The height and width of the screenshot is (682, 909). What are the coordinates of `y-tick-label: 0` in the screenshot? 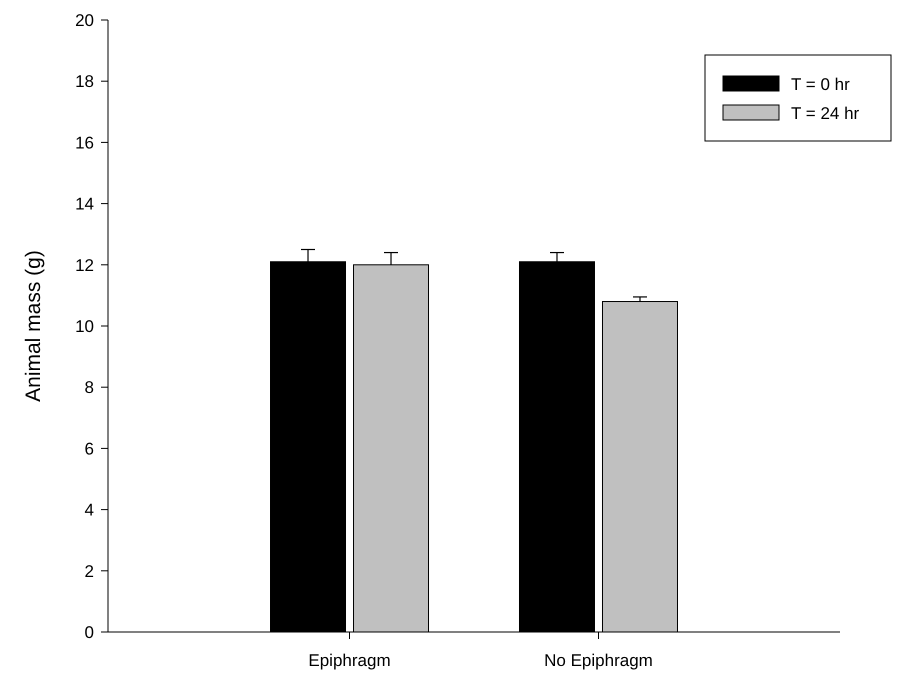 It's located at (89, 632).